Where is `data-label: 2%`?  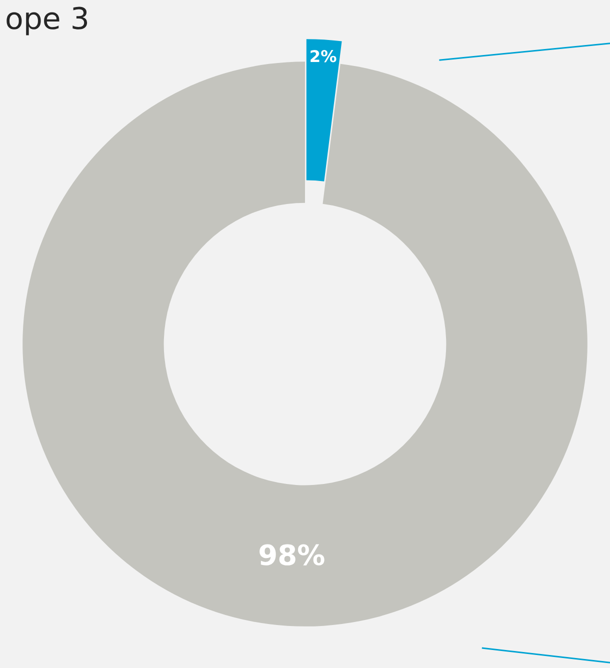
data-label: 2% is located at coordinates (323, 56).